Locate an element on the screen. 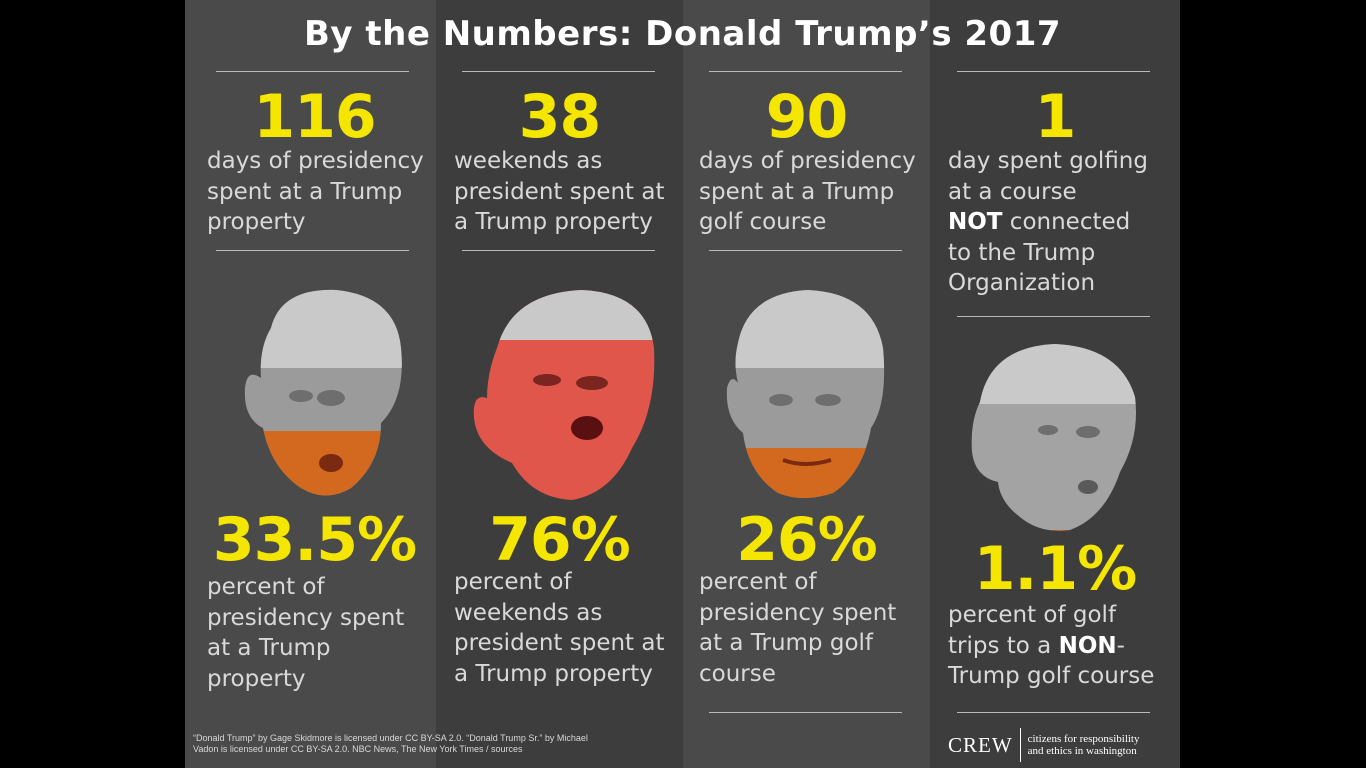 This screenshot has width=1366, height=768. stat-percent: 1.1% is located at coordinates (1055, 569).